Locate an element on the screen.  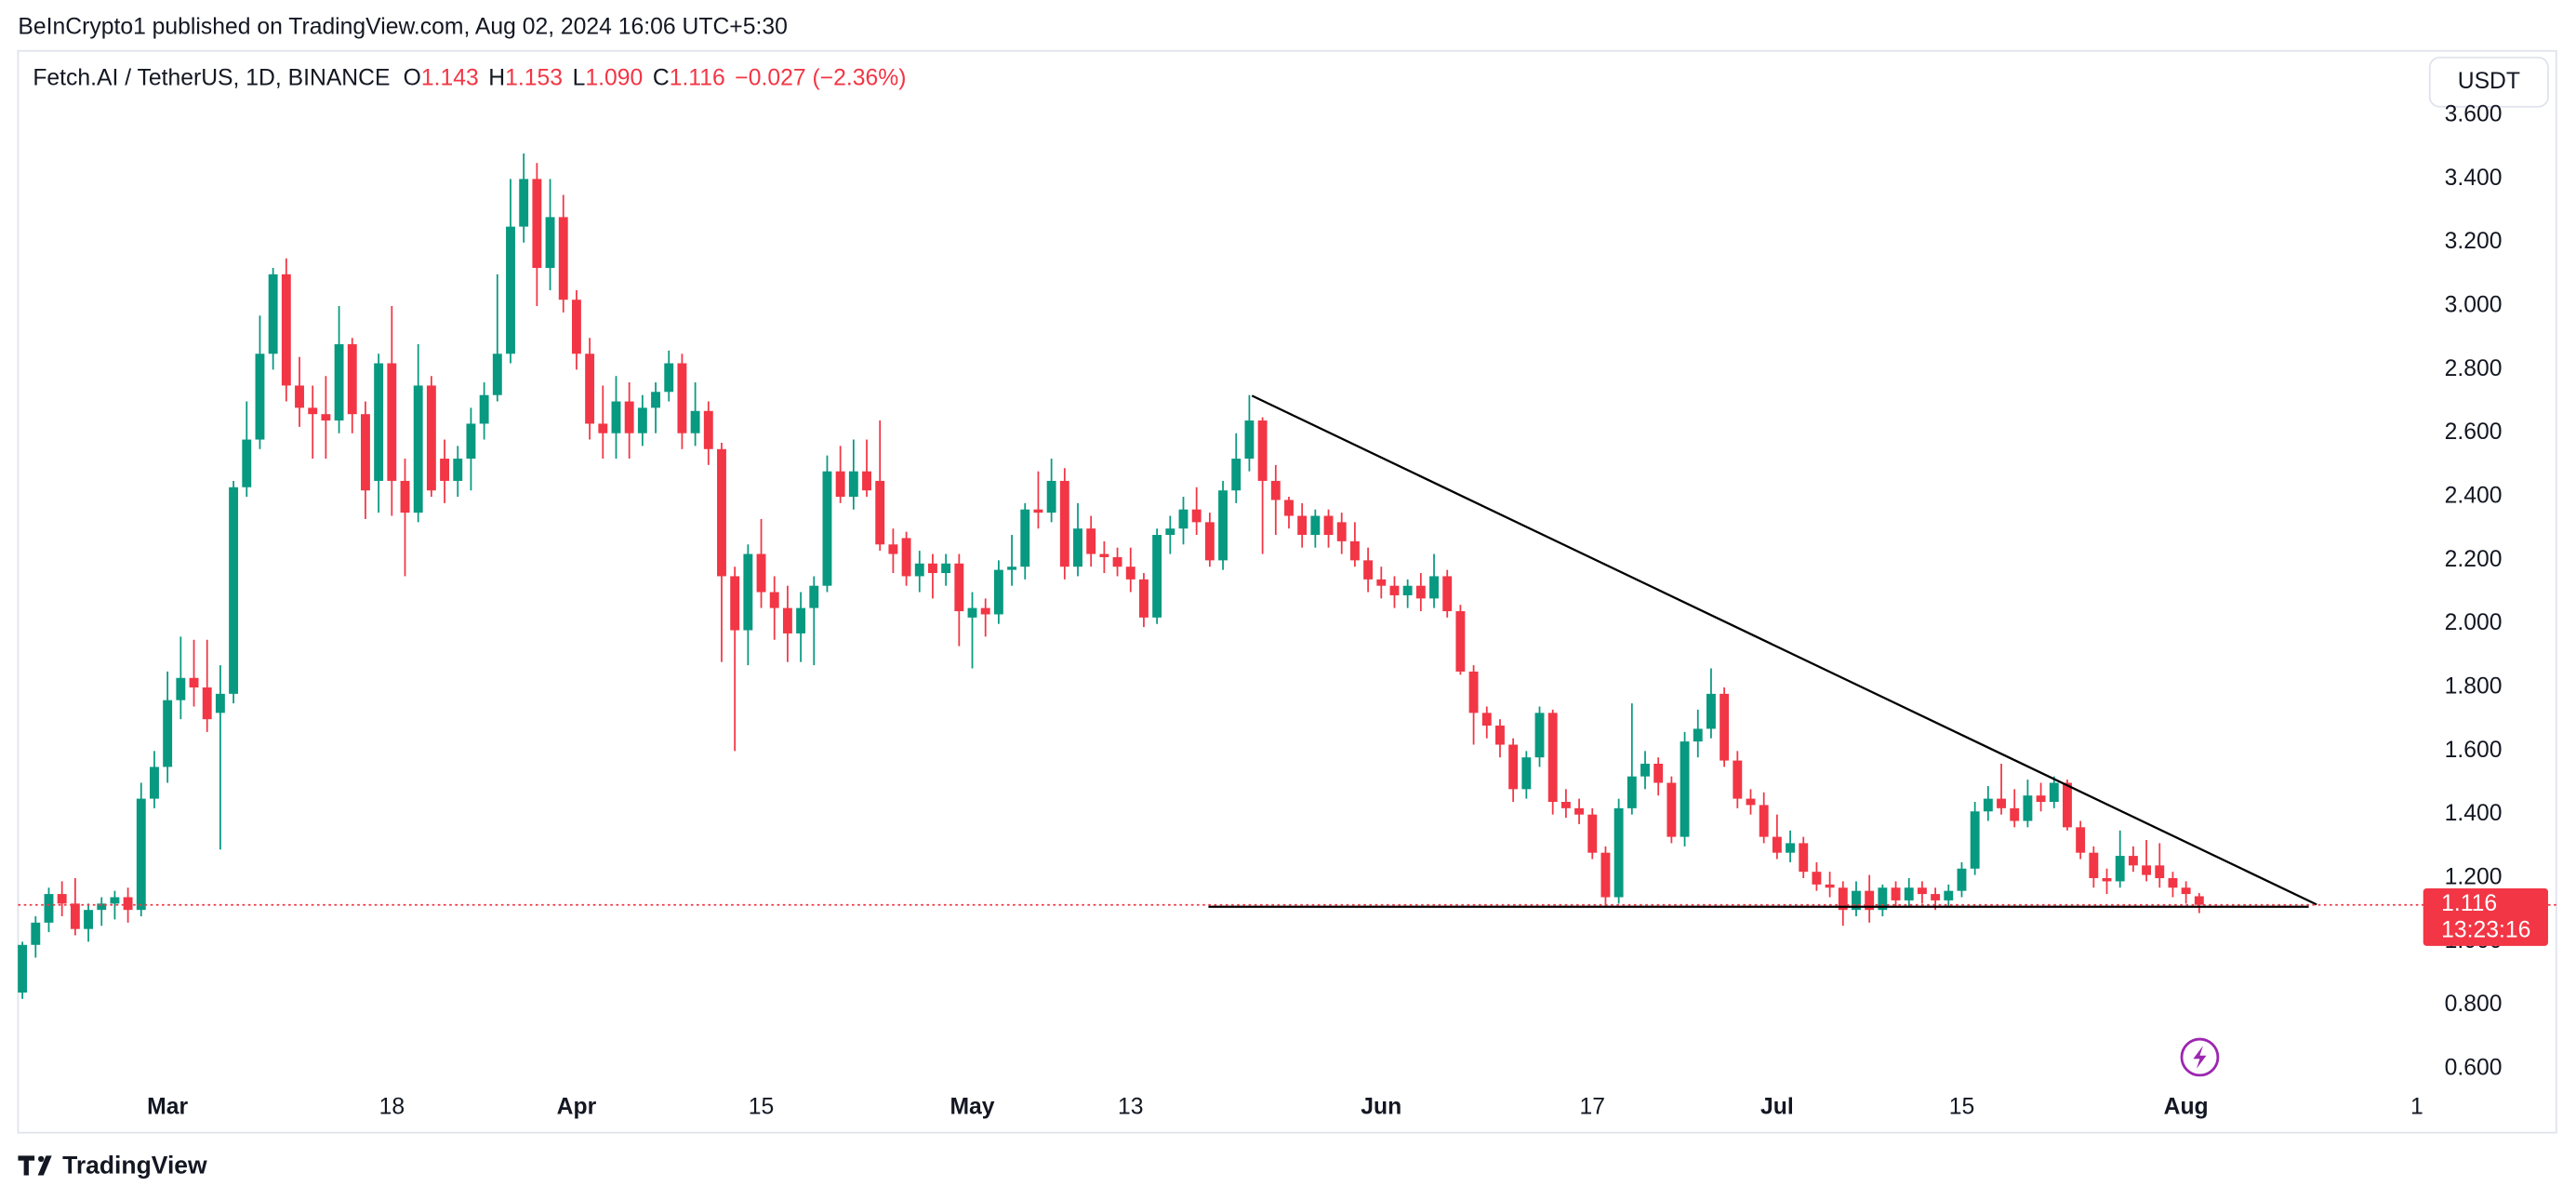
y-tick-label: 3.400 is located at coordinates (2474, 178).